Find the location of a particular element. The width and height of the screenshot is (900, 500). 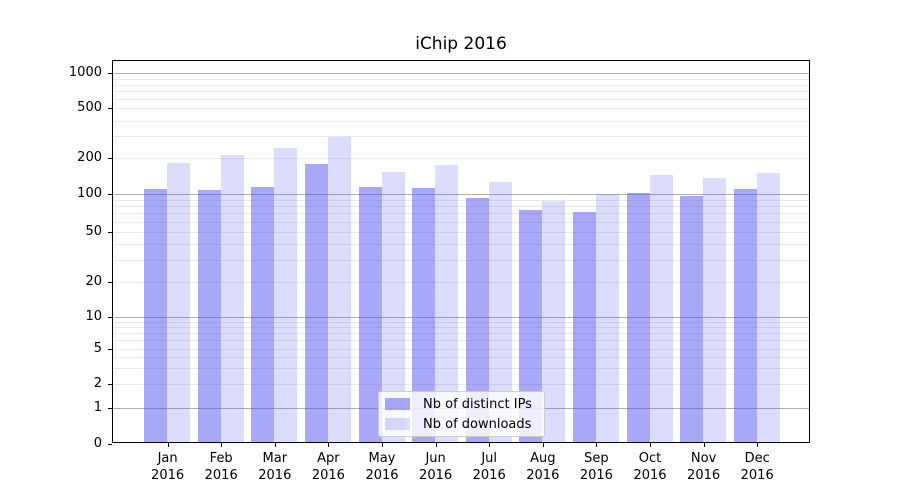

y-tick-label: 1 is located at coordinates (97, 408).